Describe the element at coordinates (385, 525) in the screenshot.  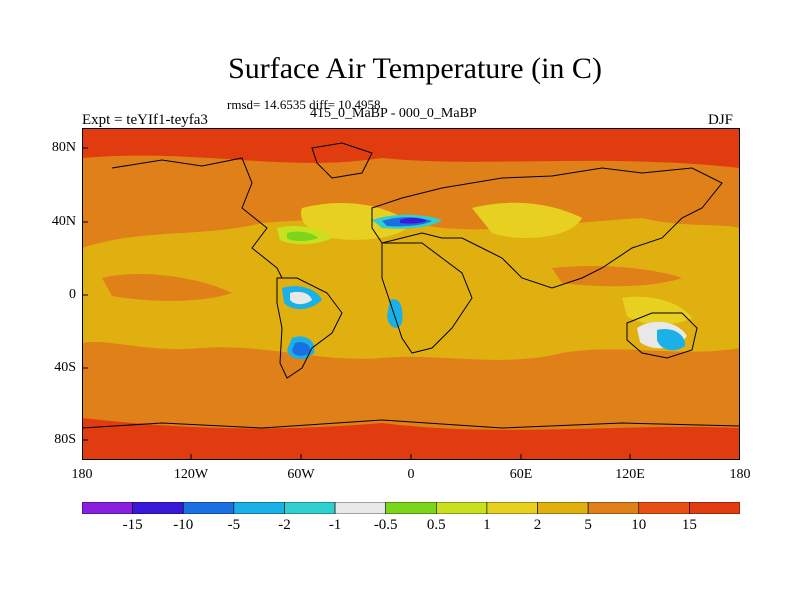
I see `colorbar-label: -0.5` at that location.